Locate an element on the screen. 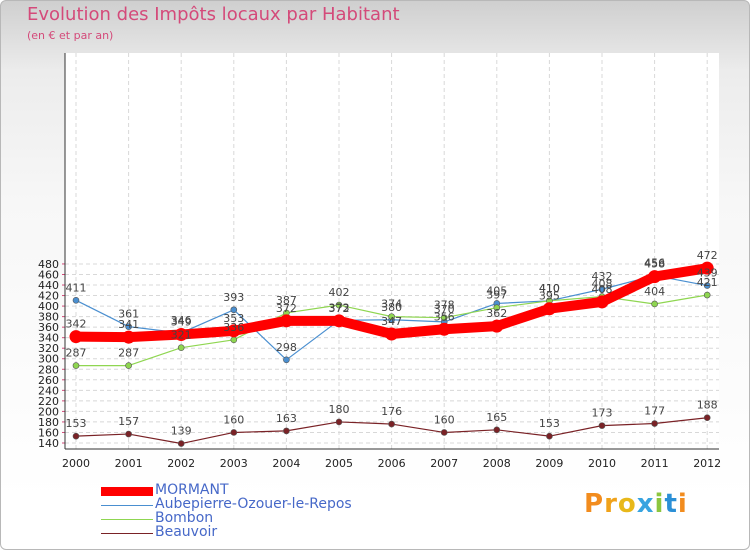 The image size is (750, 550). data-label-bombon: 402 is located at coordinates (339, 292).